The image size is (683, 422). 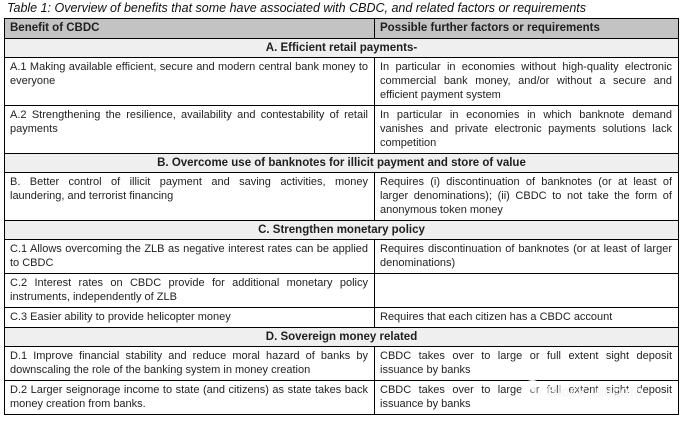 I want to click on section-row-c: C. Strengthen monetary policy, so click(x=341, y=230).